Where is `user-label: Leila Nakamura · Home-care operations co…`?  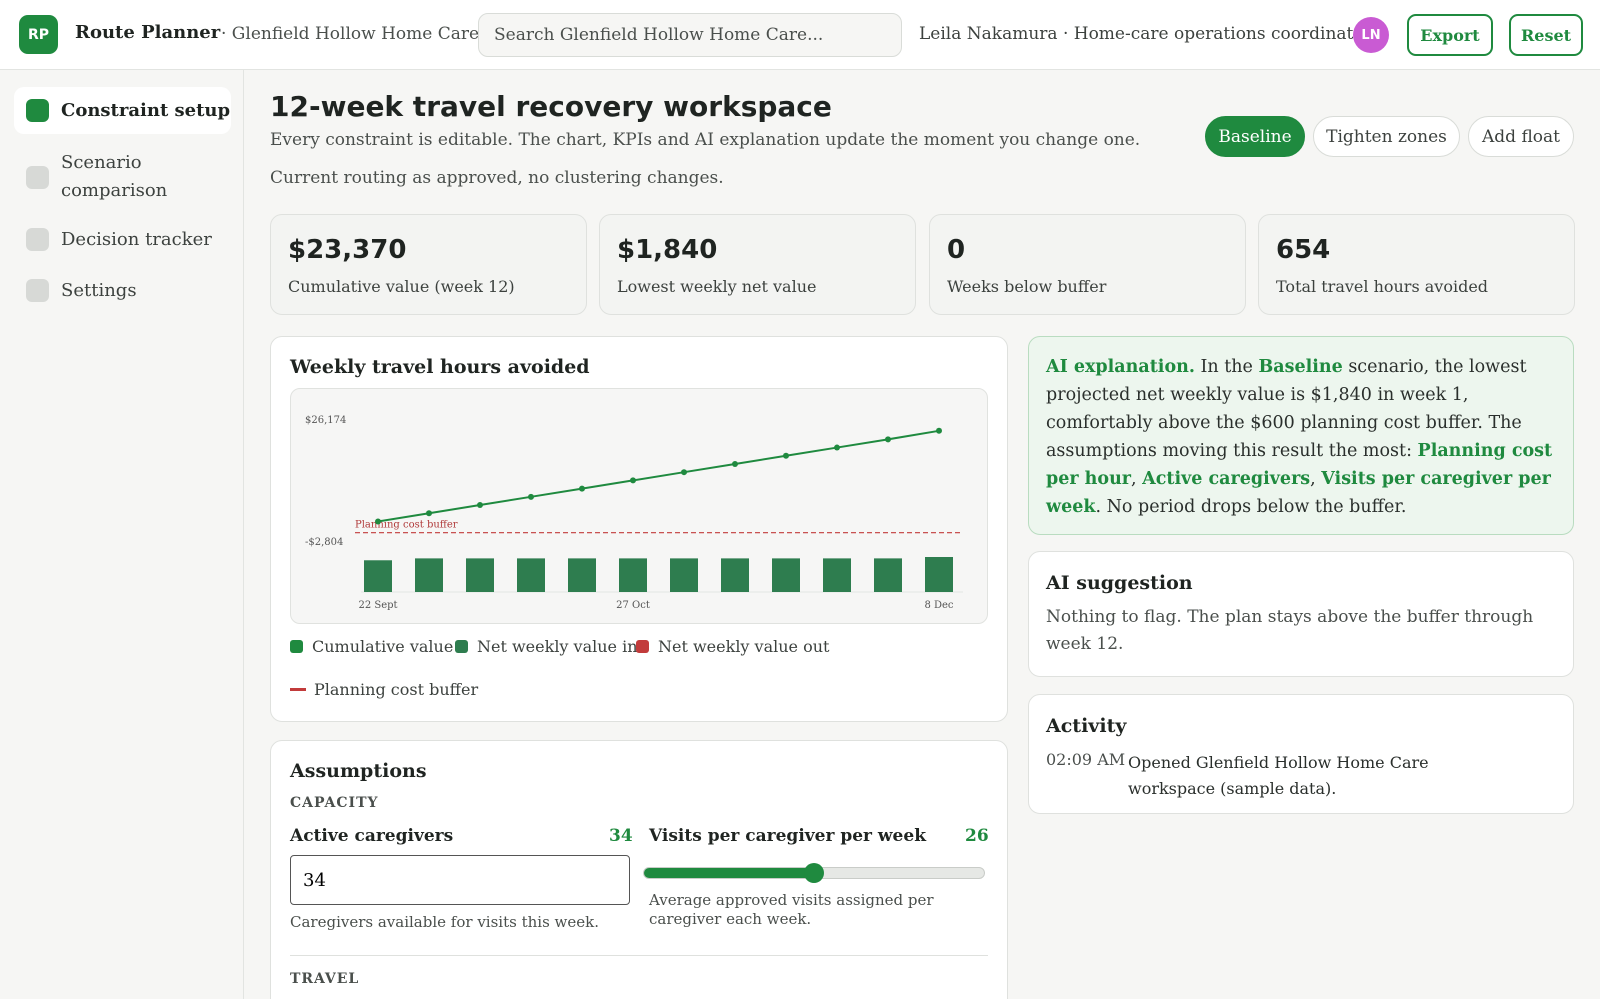 user-label: Leila Nakamura · Home-care operations co… is located at coordinates (1145, 34).